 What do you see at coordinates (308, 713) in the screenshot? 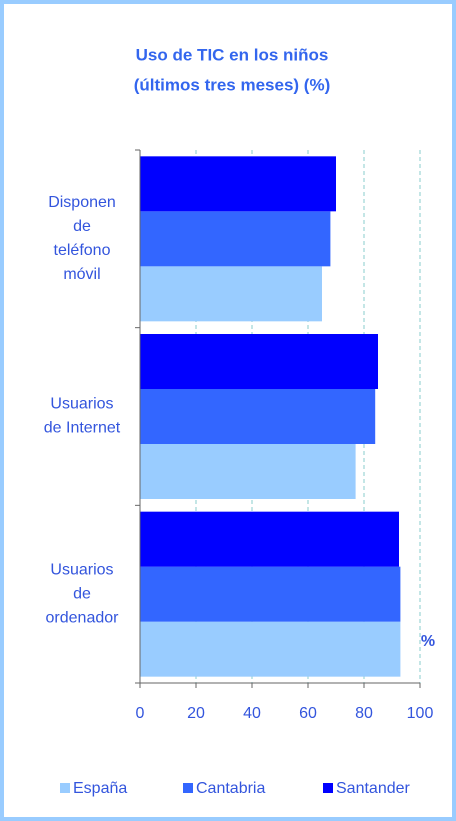
I see `x-tick-label: 60` at bounding box center [308, 713].